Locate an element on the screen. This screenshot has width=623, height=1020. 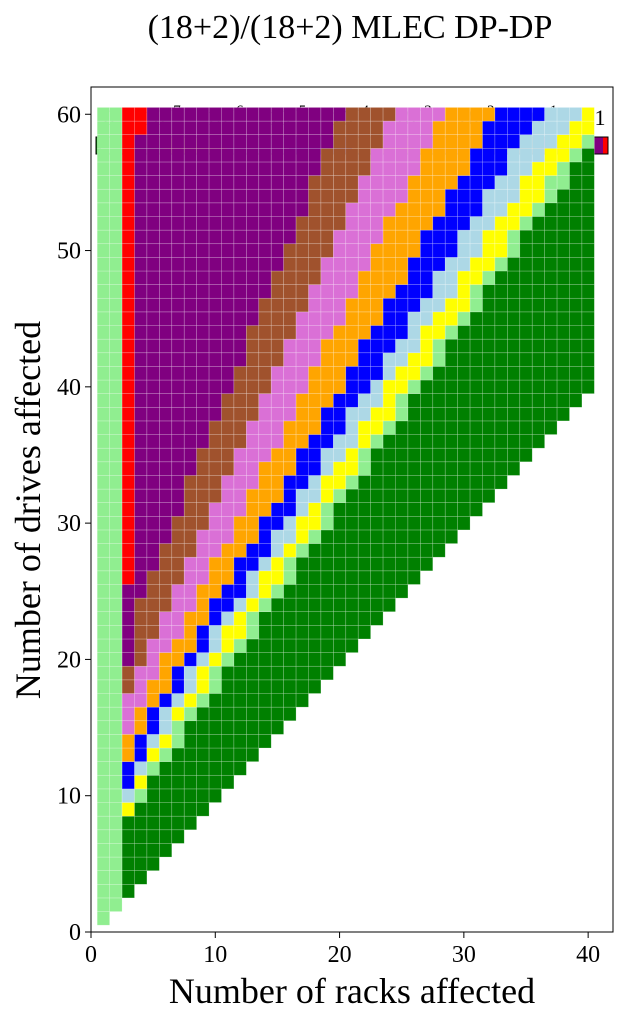
x-tick-label: 20 is located at coordinates (340, 955).